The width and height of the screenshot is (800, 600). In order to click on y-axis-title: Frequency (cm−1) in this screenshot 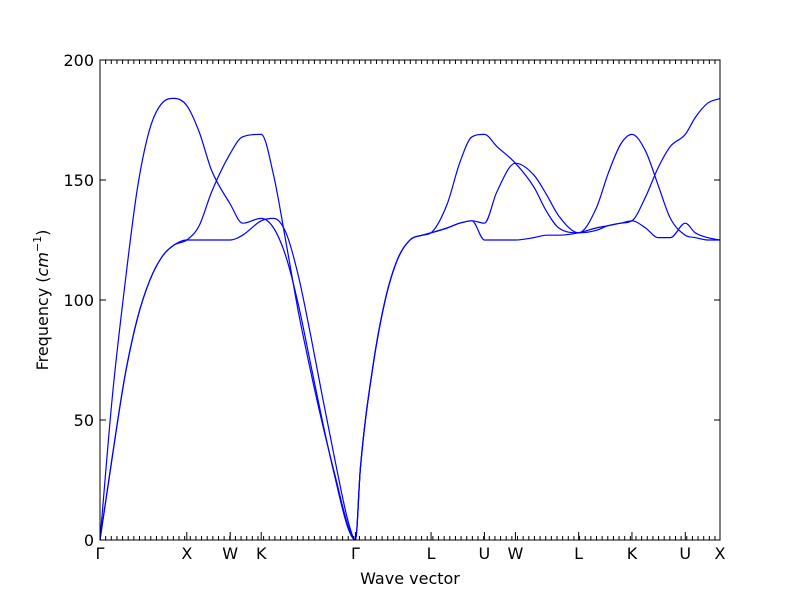, I will do `click(41, 300)`.